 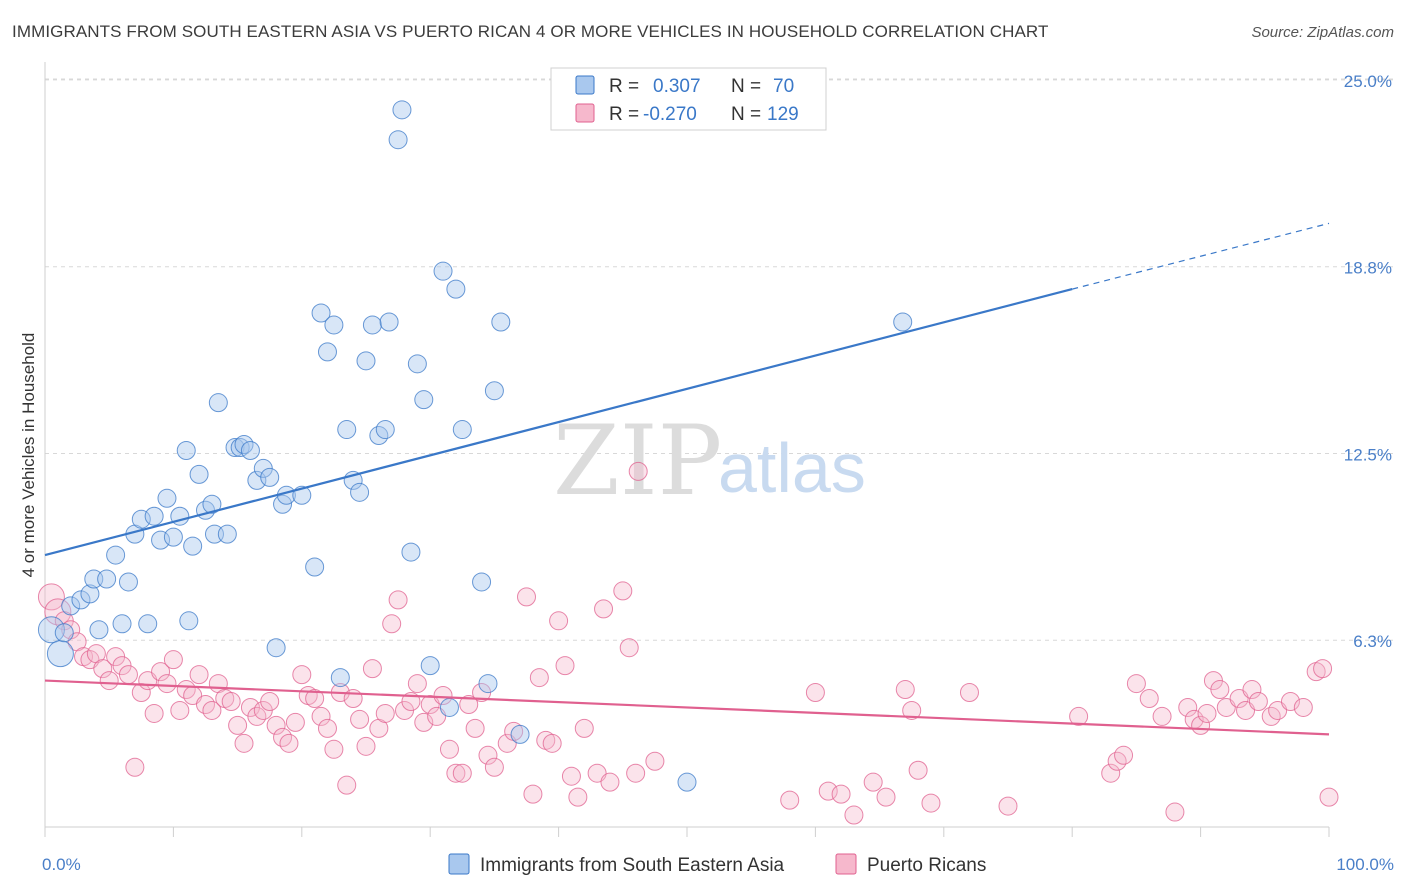 I want to click on y-tick-labels: 6.3% 12.5% 18.8% 25.0%, so click(x=1368, y=361).